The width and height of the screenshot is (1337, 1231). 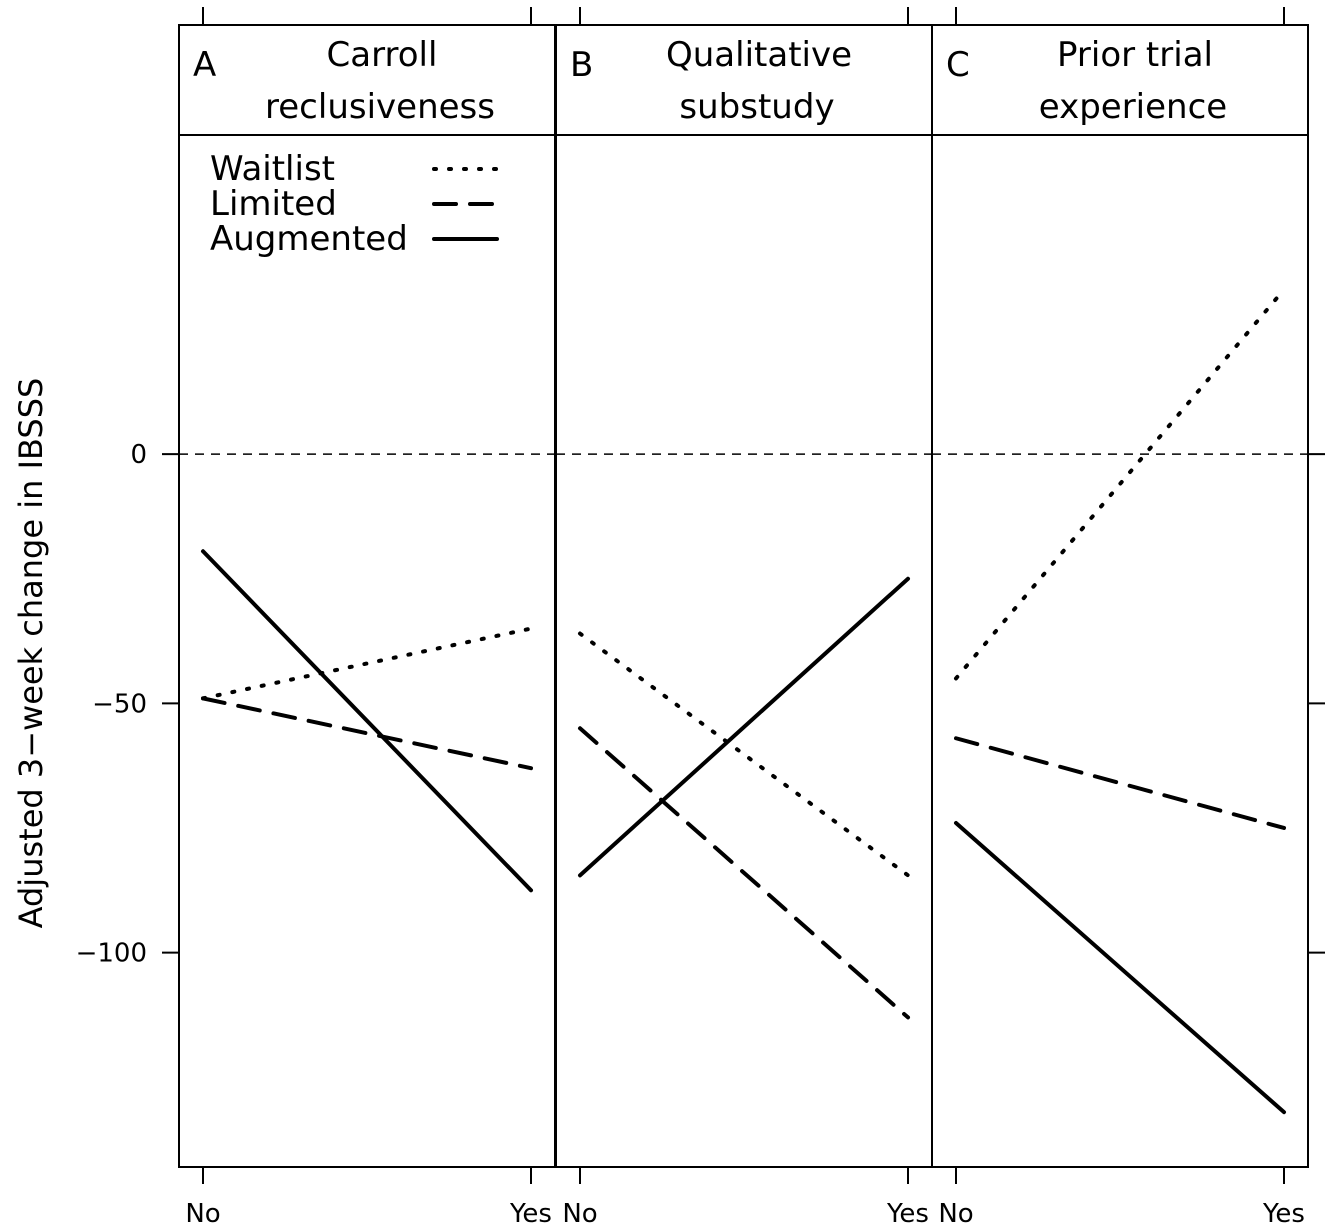 What do you see at coordinates (380, 107) in the screenshot?
I see `panel-title-line2: reclusiveness` at bounding box center [380, 107].